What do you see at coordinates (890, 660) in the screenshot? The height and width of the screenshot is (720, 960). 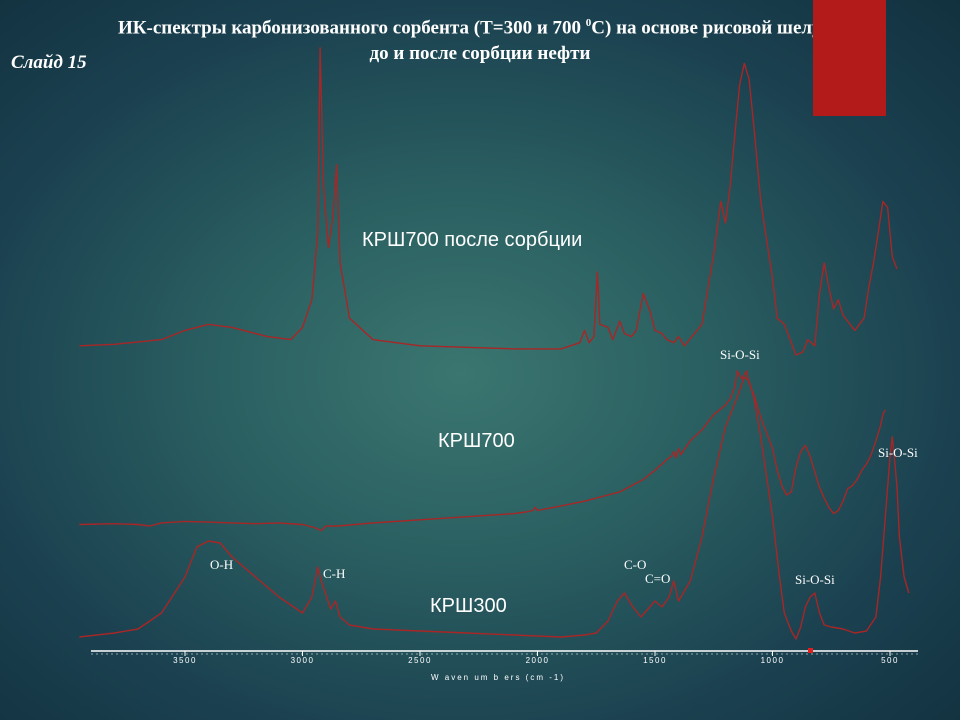 I see `x-tick-label-500: 500` at bounding box center [890, 660].